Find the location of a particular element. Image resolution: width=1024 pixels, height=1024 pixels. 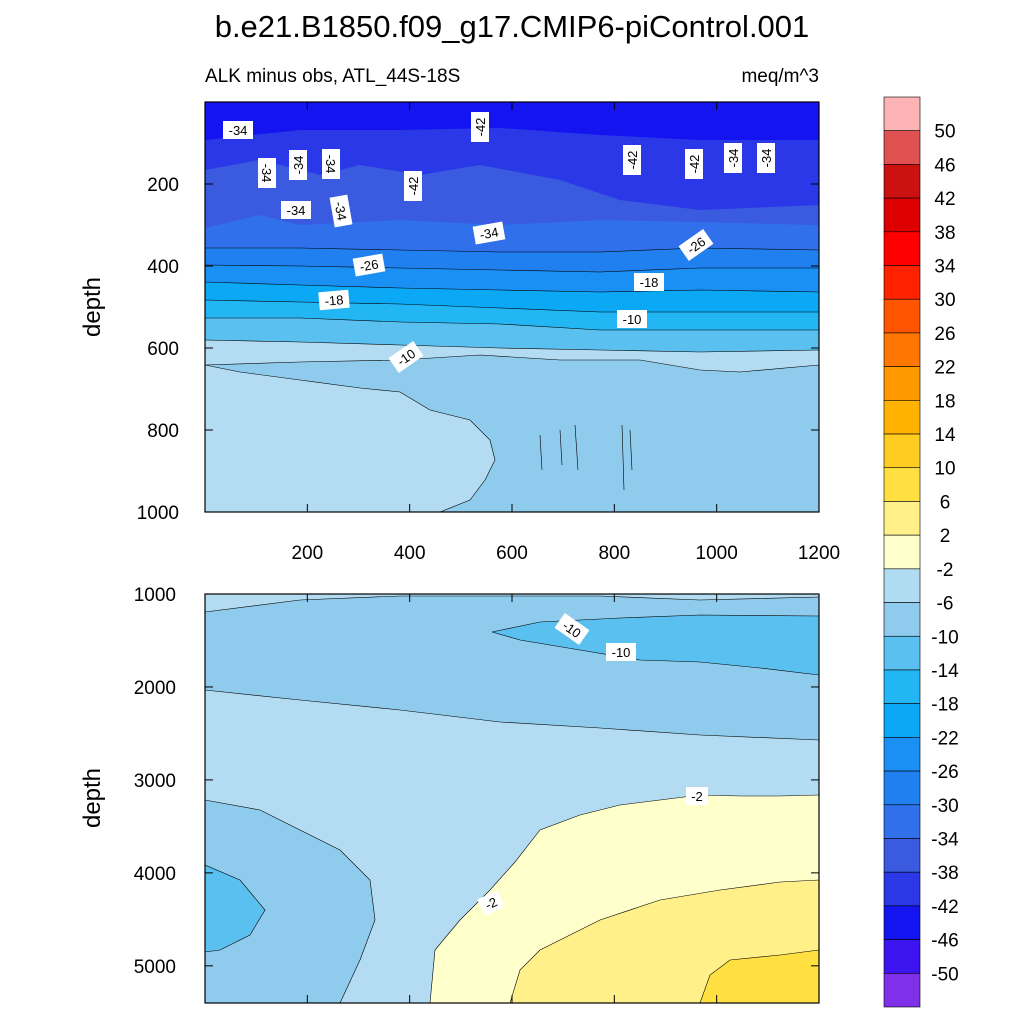

colorbar-label: -46 is located at coordinates (944, 941).